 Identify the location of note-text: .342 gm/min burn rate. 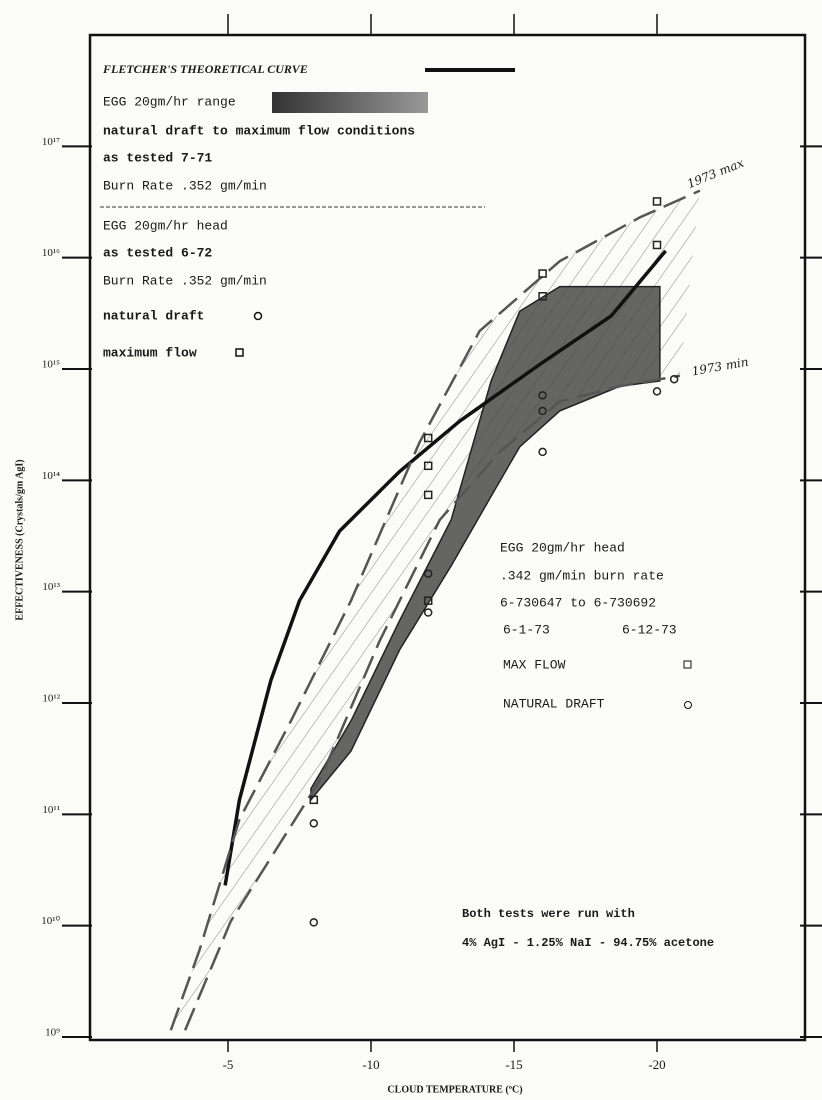
(582, 575).